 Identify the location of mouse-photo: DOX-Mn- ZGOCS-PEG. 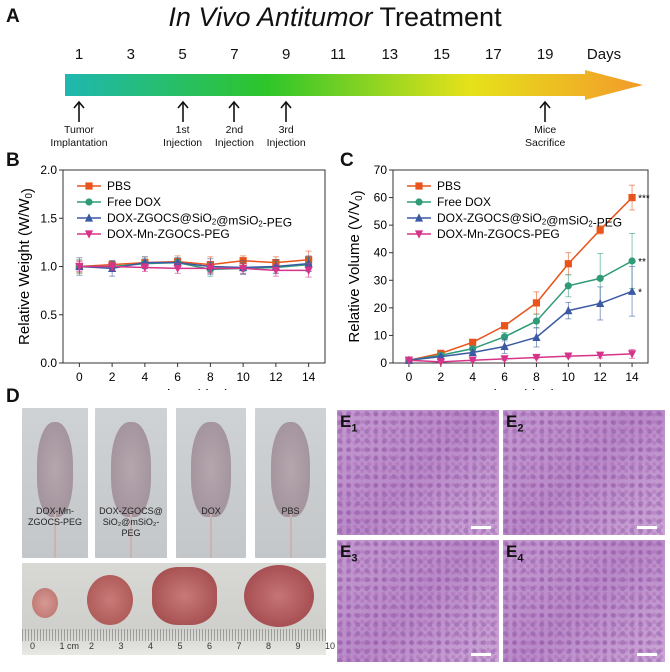
(55, 483).